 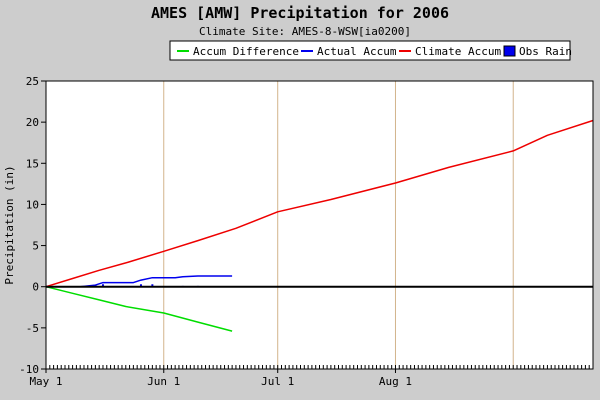 I want to click on x-axis: May 1 Jun 1 Jul 1 Aug 1, so click(x=311, y=376).